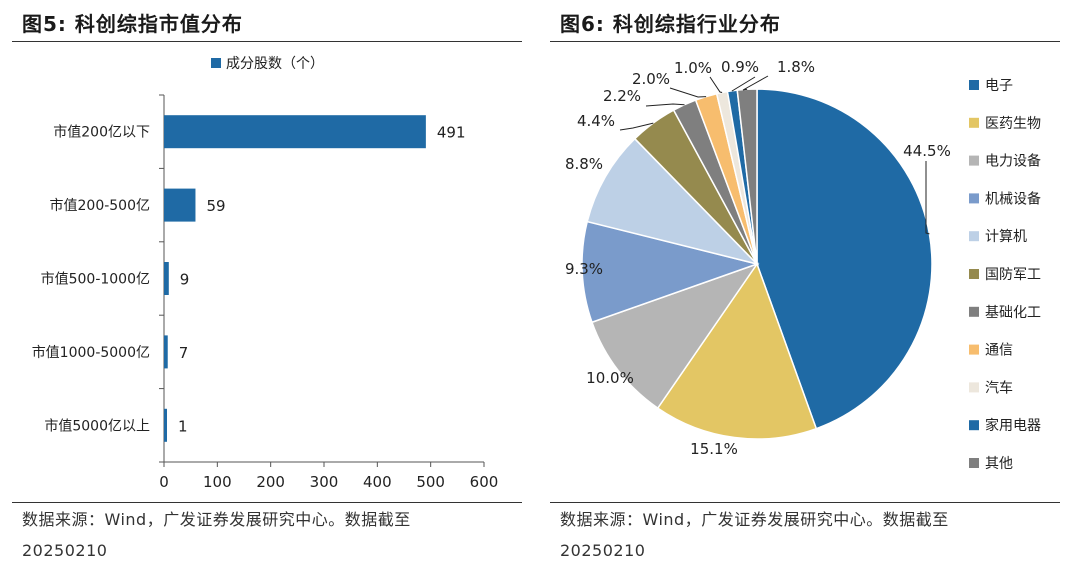 The image size is (1080, 566). Describe the element at coordinates (377, 482) in the screenshot. I see `bar-x-tick-label: 400` at that location.